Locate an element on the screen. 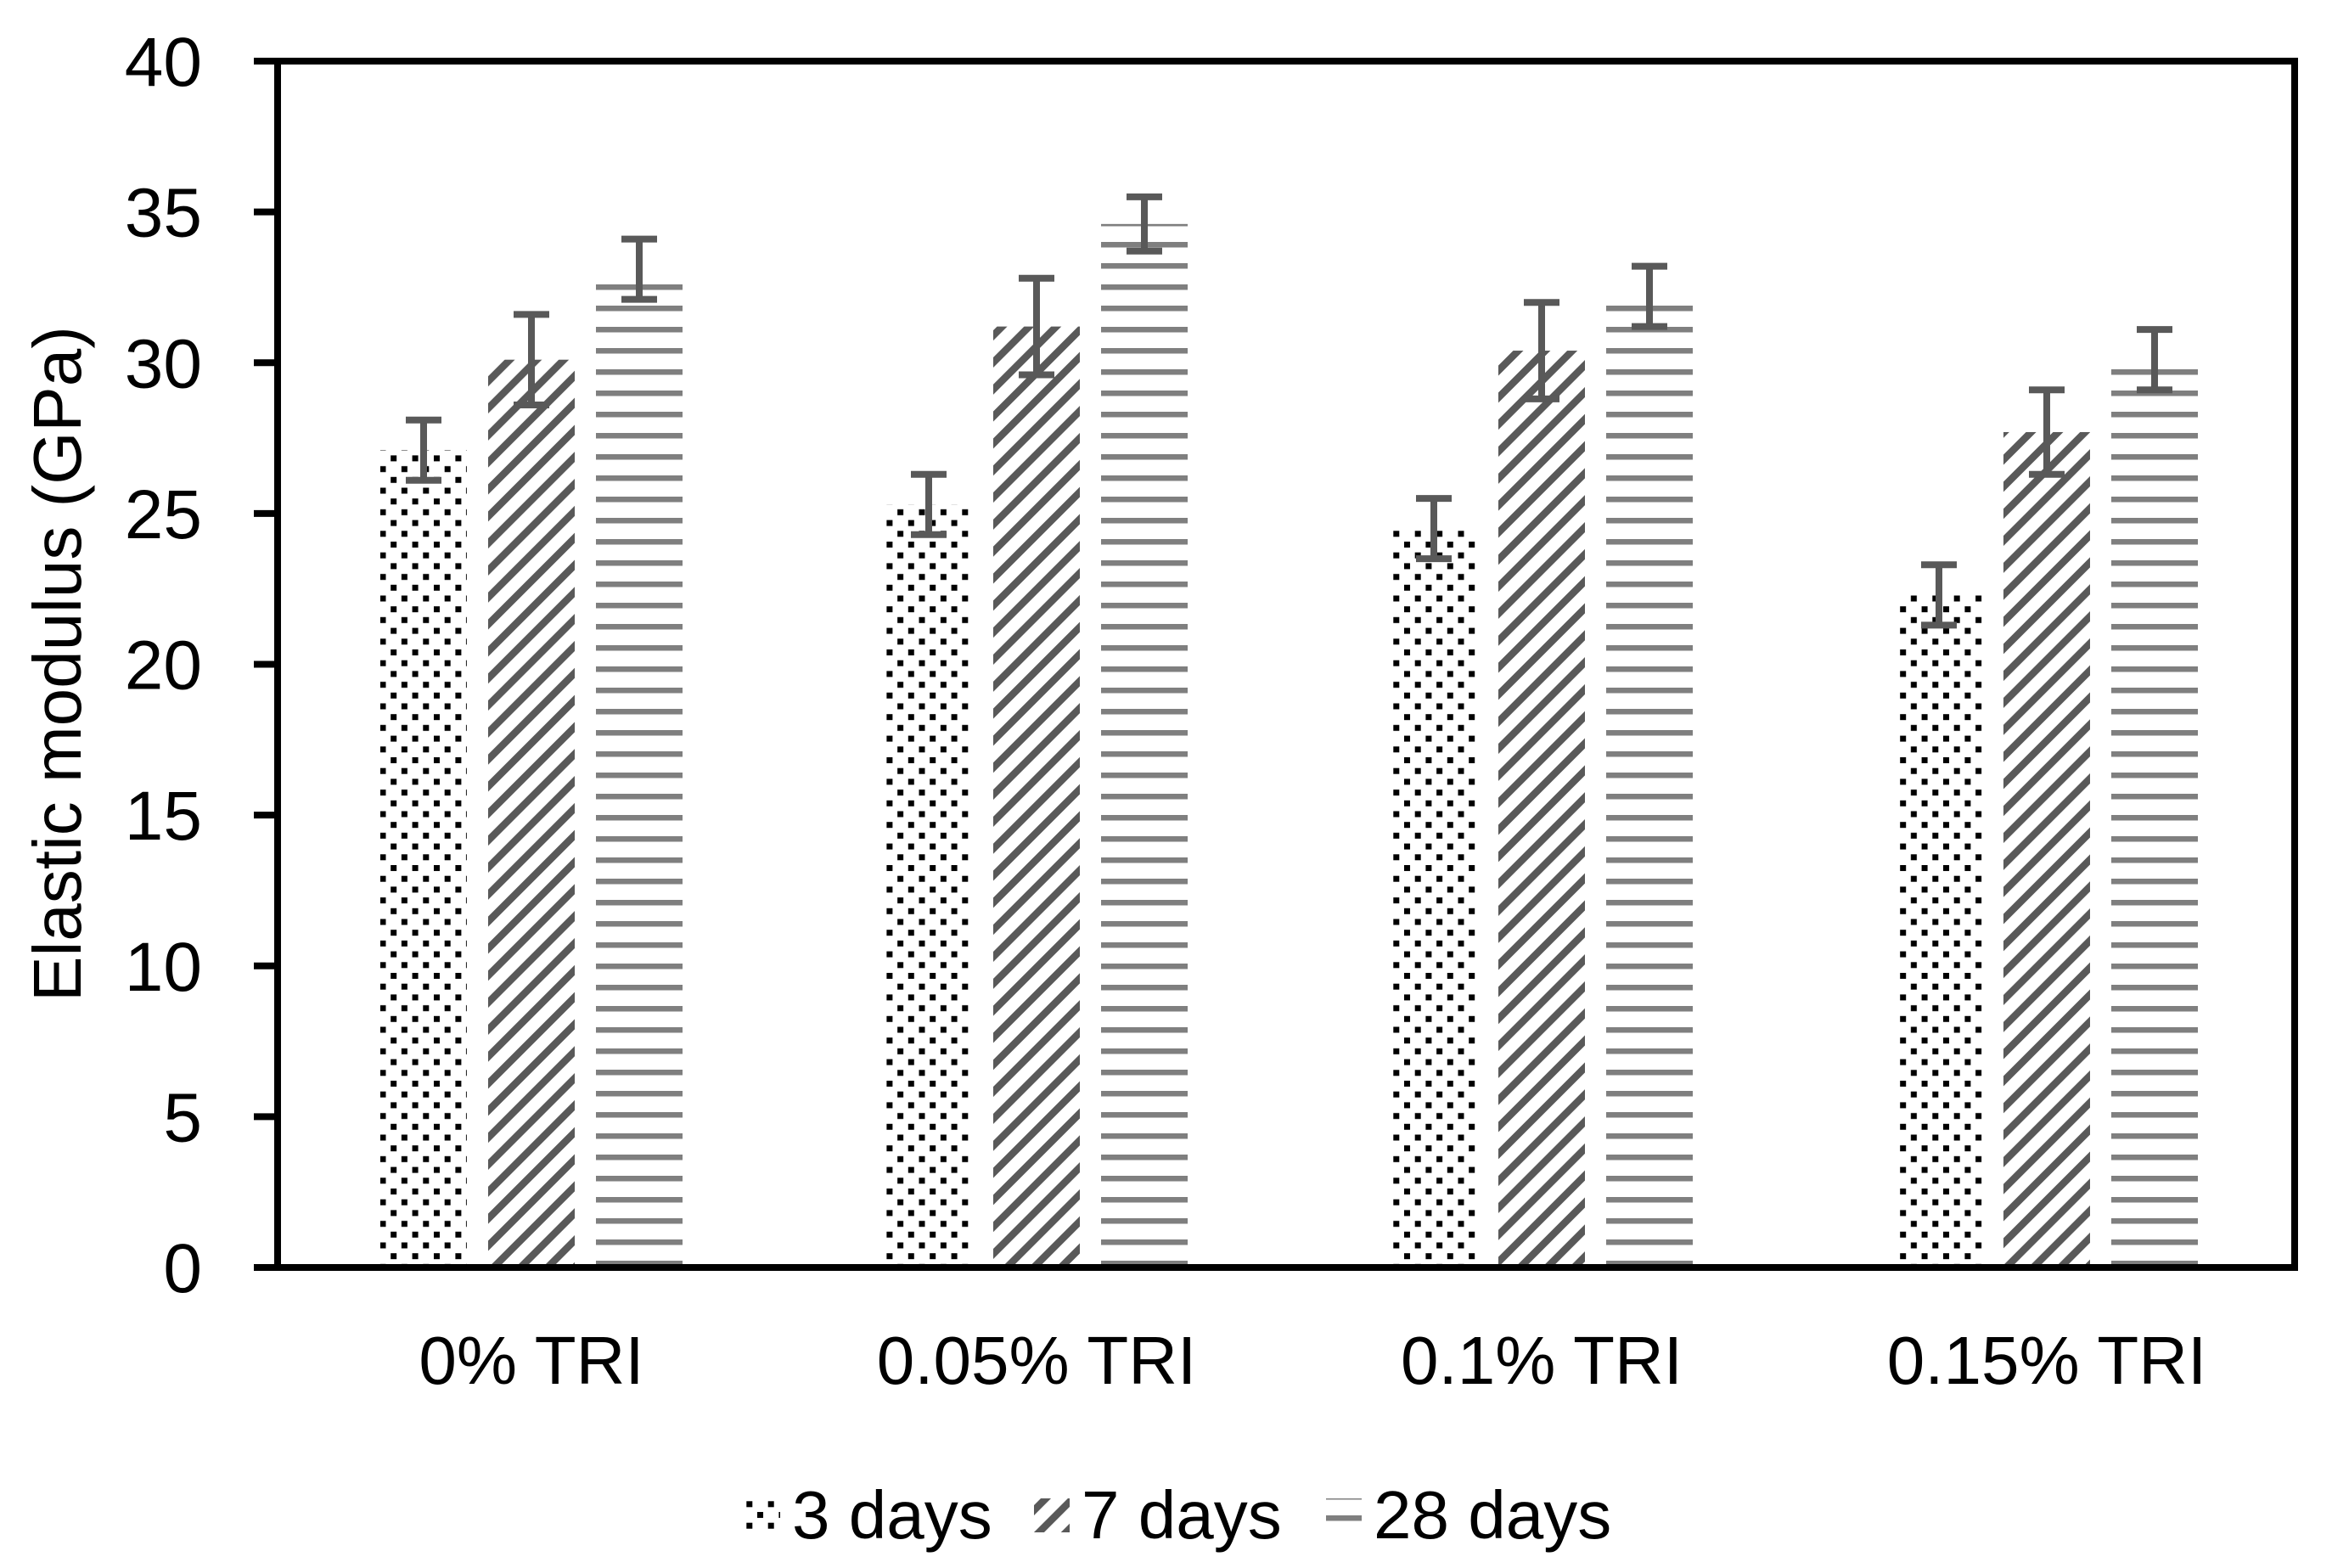 This screenshot has height=1568, width=2332. y-axis-tick-label: 0 is located at coordinates (182, 1268).